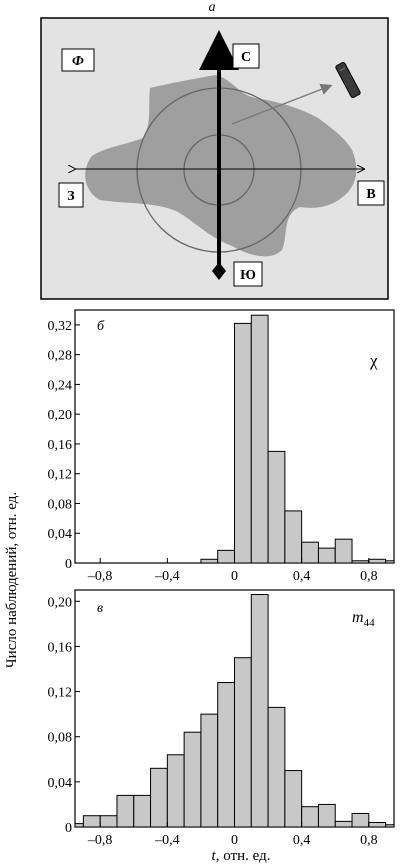 The height and width of the screenshot is (866, 400). I want to click on panel-a-label: а, so click(212, 7).